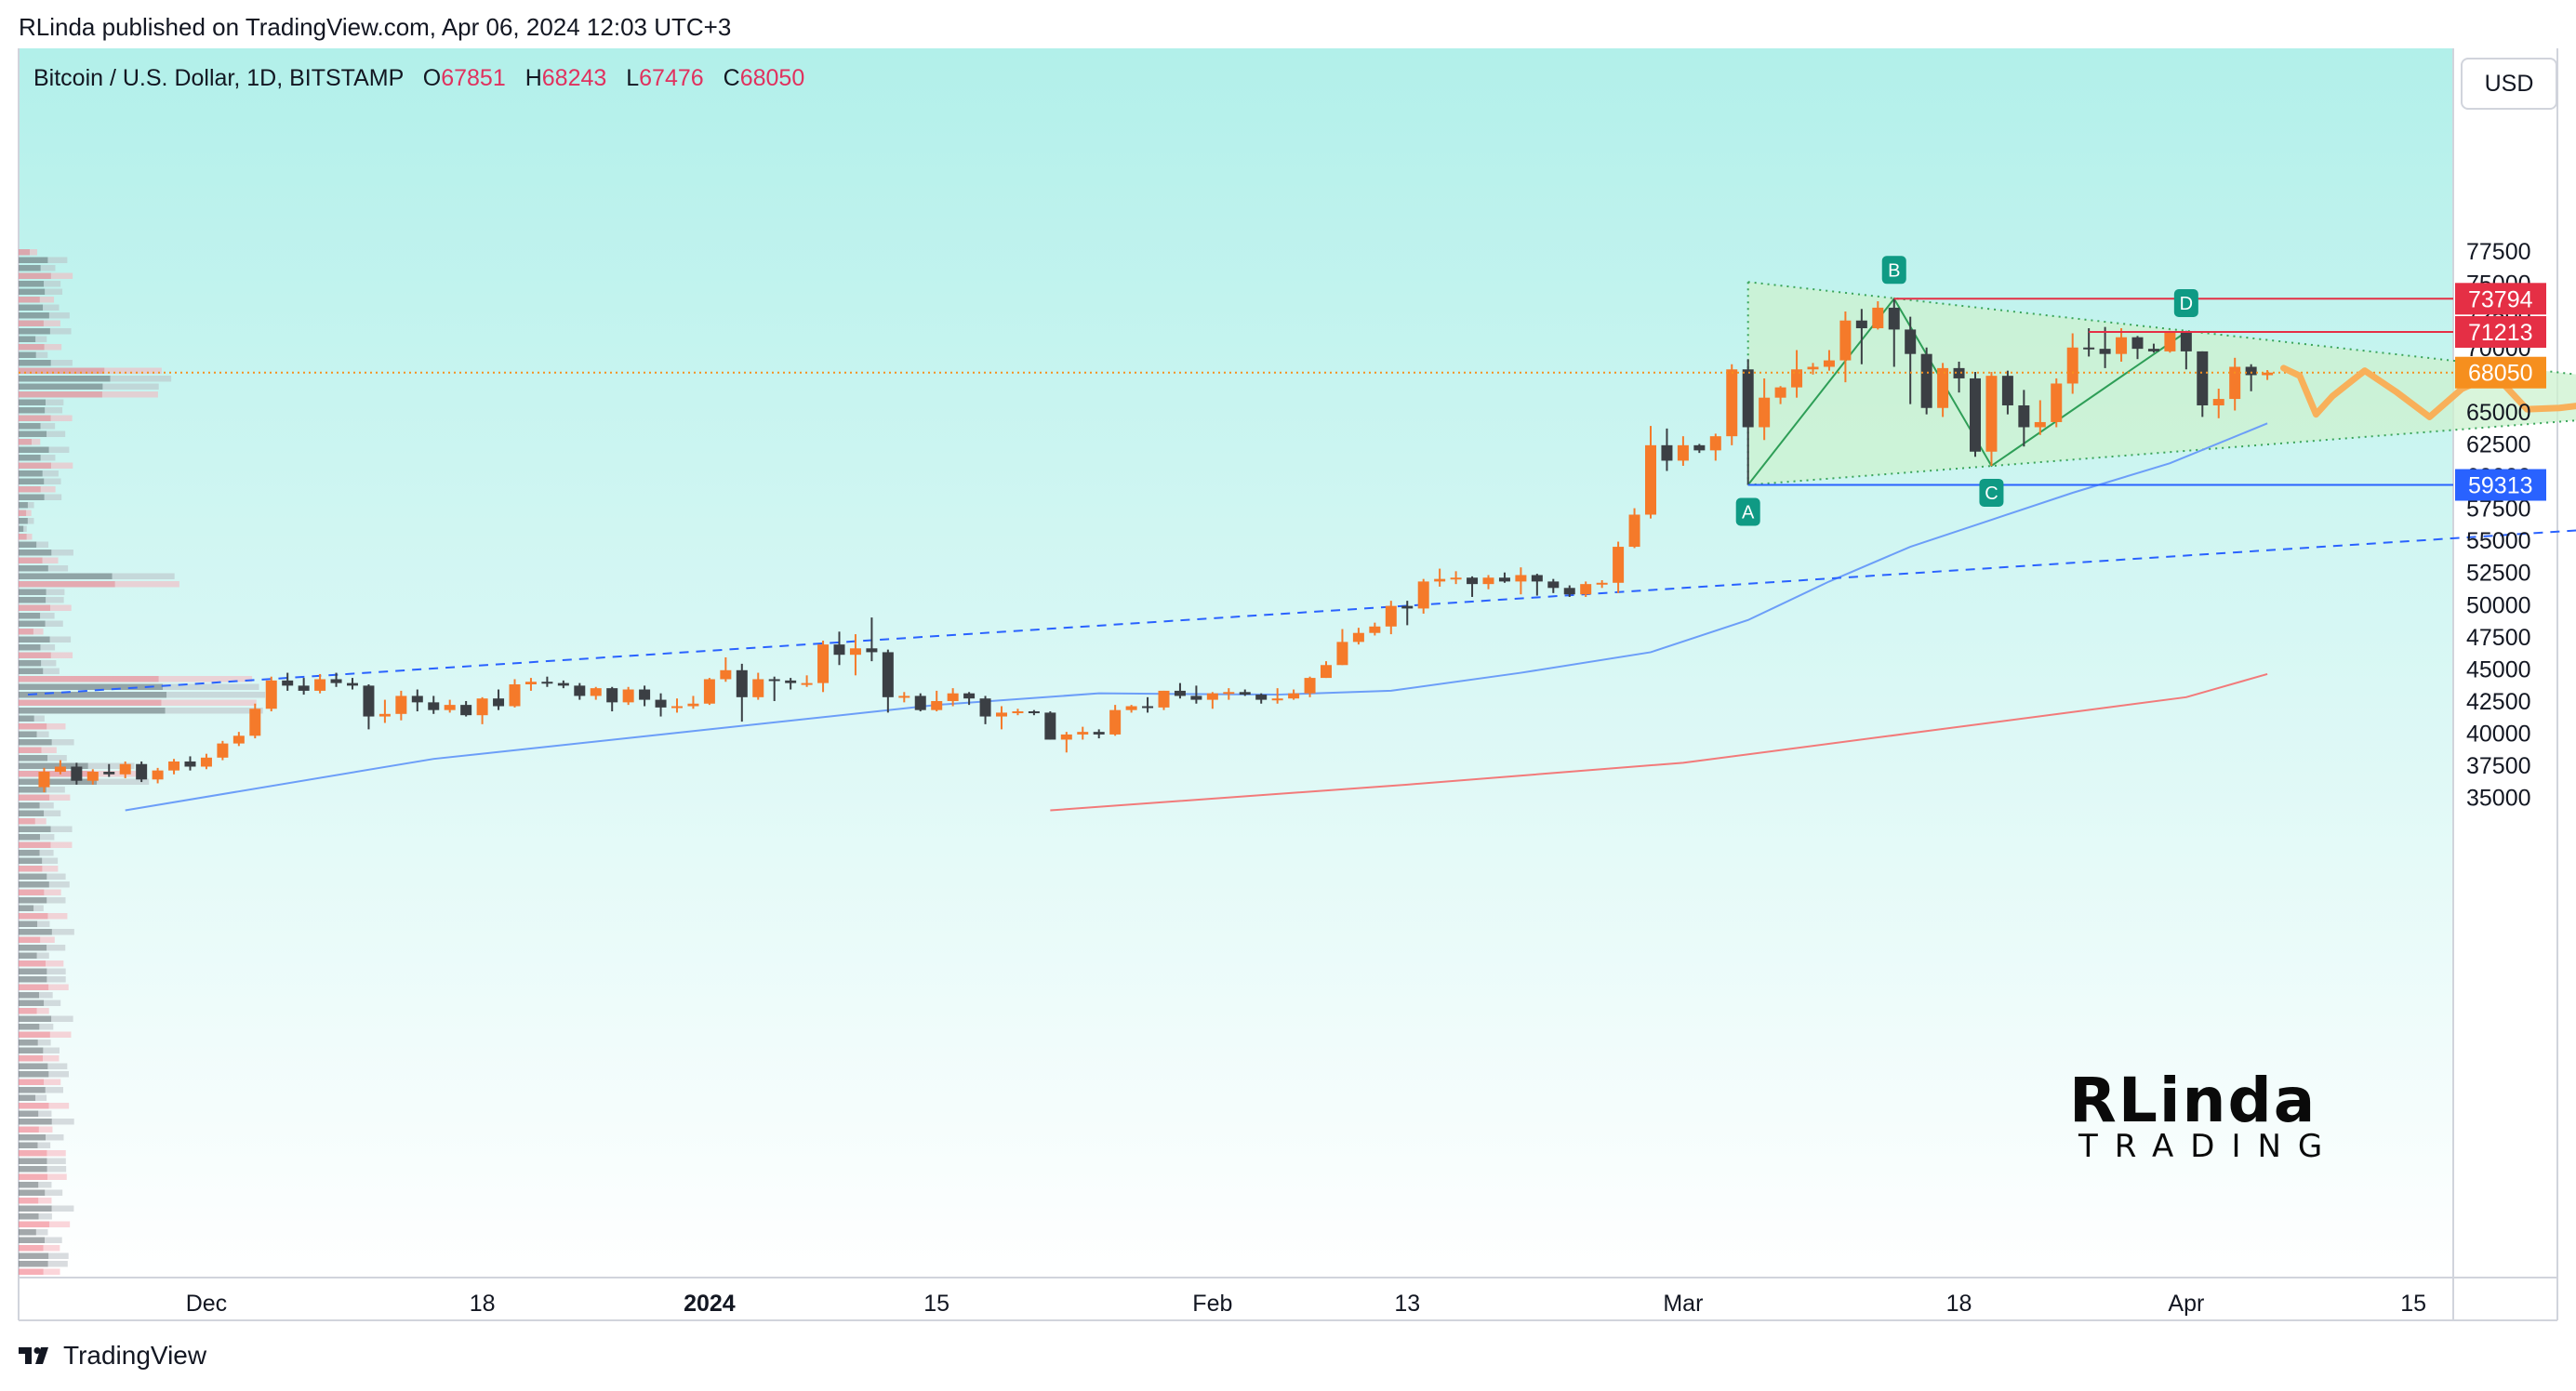 This screenshot has height=1391, width=2576. Describe the element at coordinates (533, 78) in the screenshot. I see `high-label: H` at that location.